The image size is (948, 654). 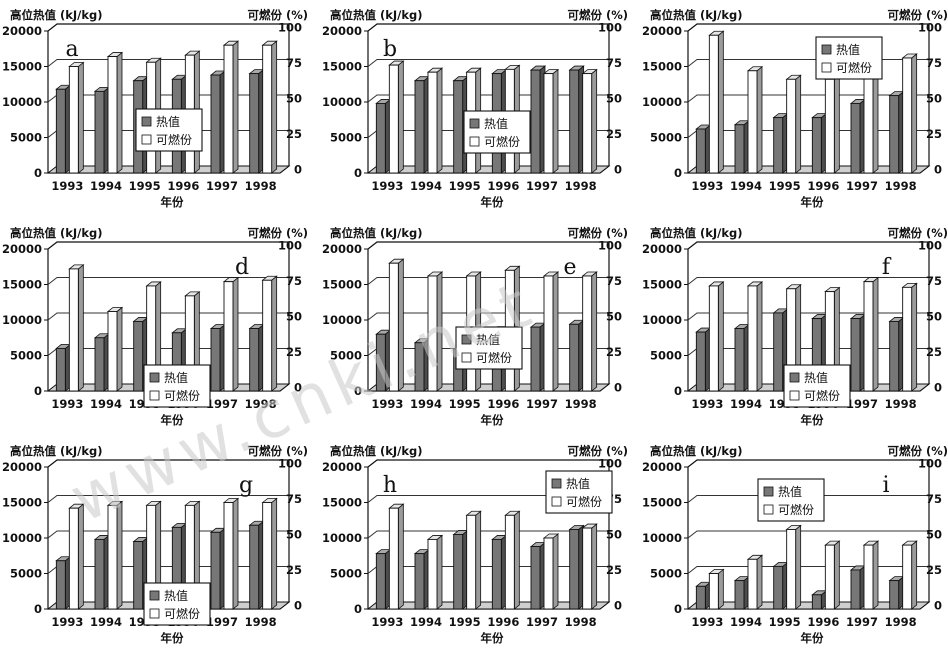 I want to click on legend-label-heat: 热值, so click(x=176, y=377).